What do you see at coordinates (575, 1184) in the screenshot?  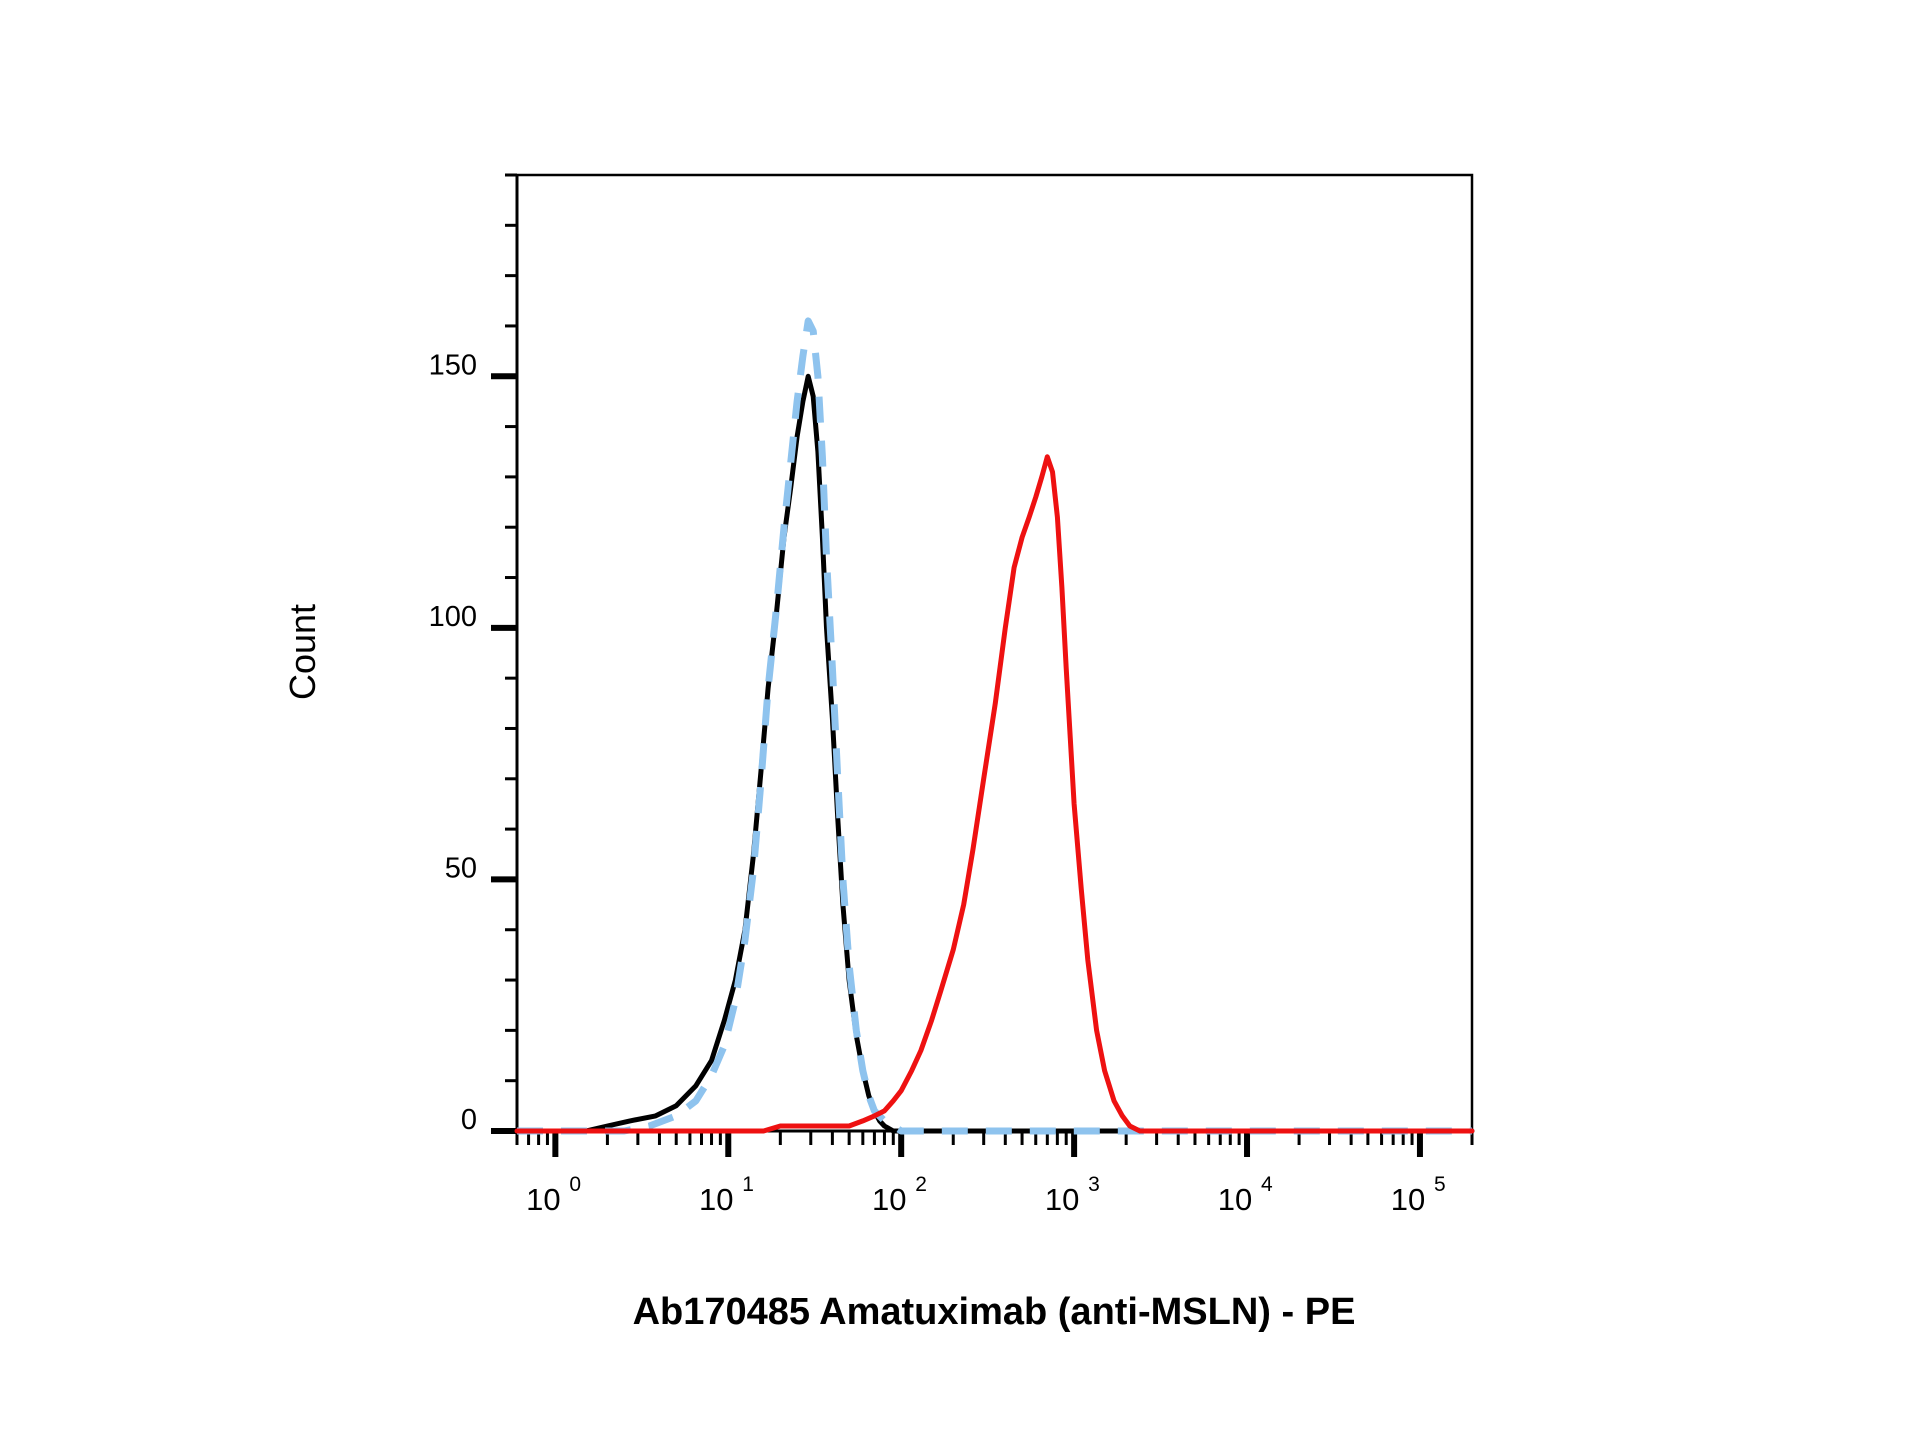 I see `x-tick-label-exponent: 0` at bounding box center [575, 1184].